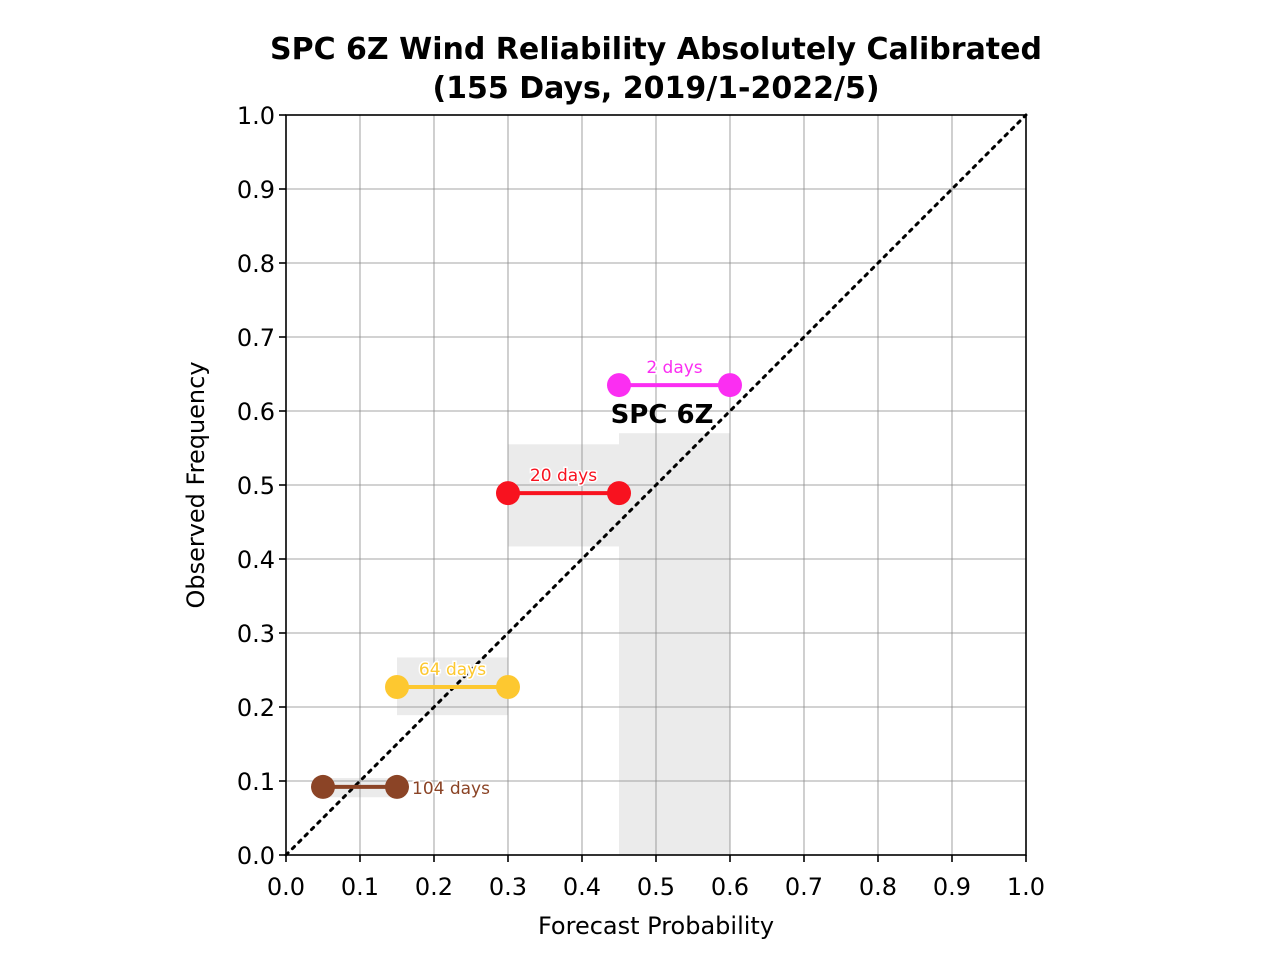 The width and height of the screenshot is (1280, 960). What do you see at coordinates (196, 484) in the screenshot?
I see `y-axis-label: Observed Frequency` at bounding box center [196, 484].